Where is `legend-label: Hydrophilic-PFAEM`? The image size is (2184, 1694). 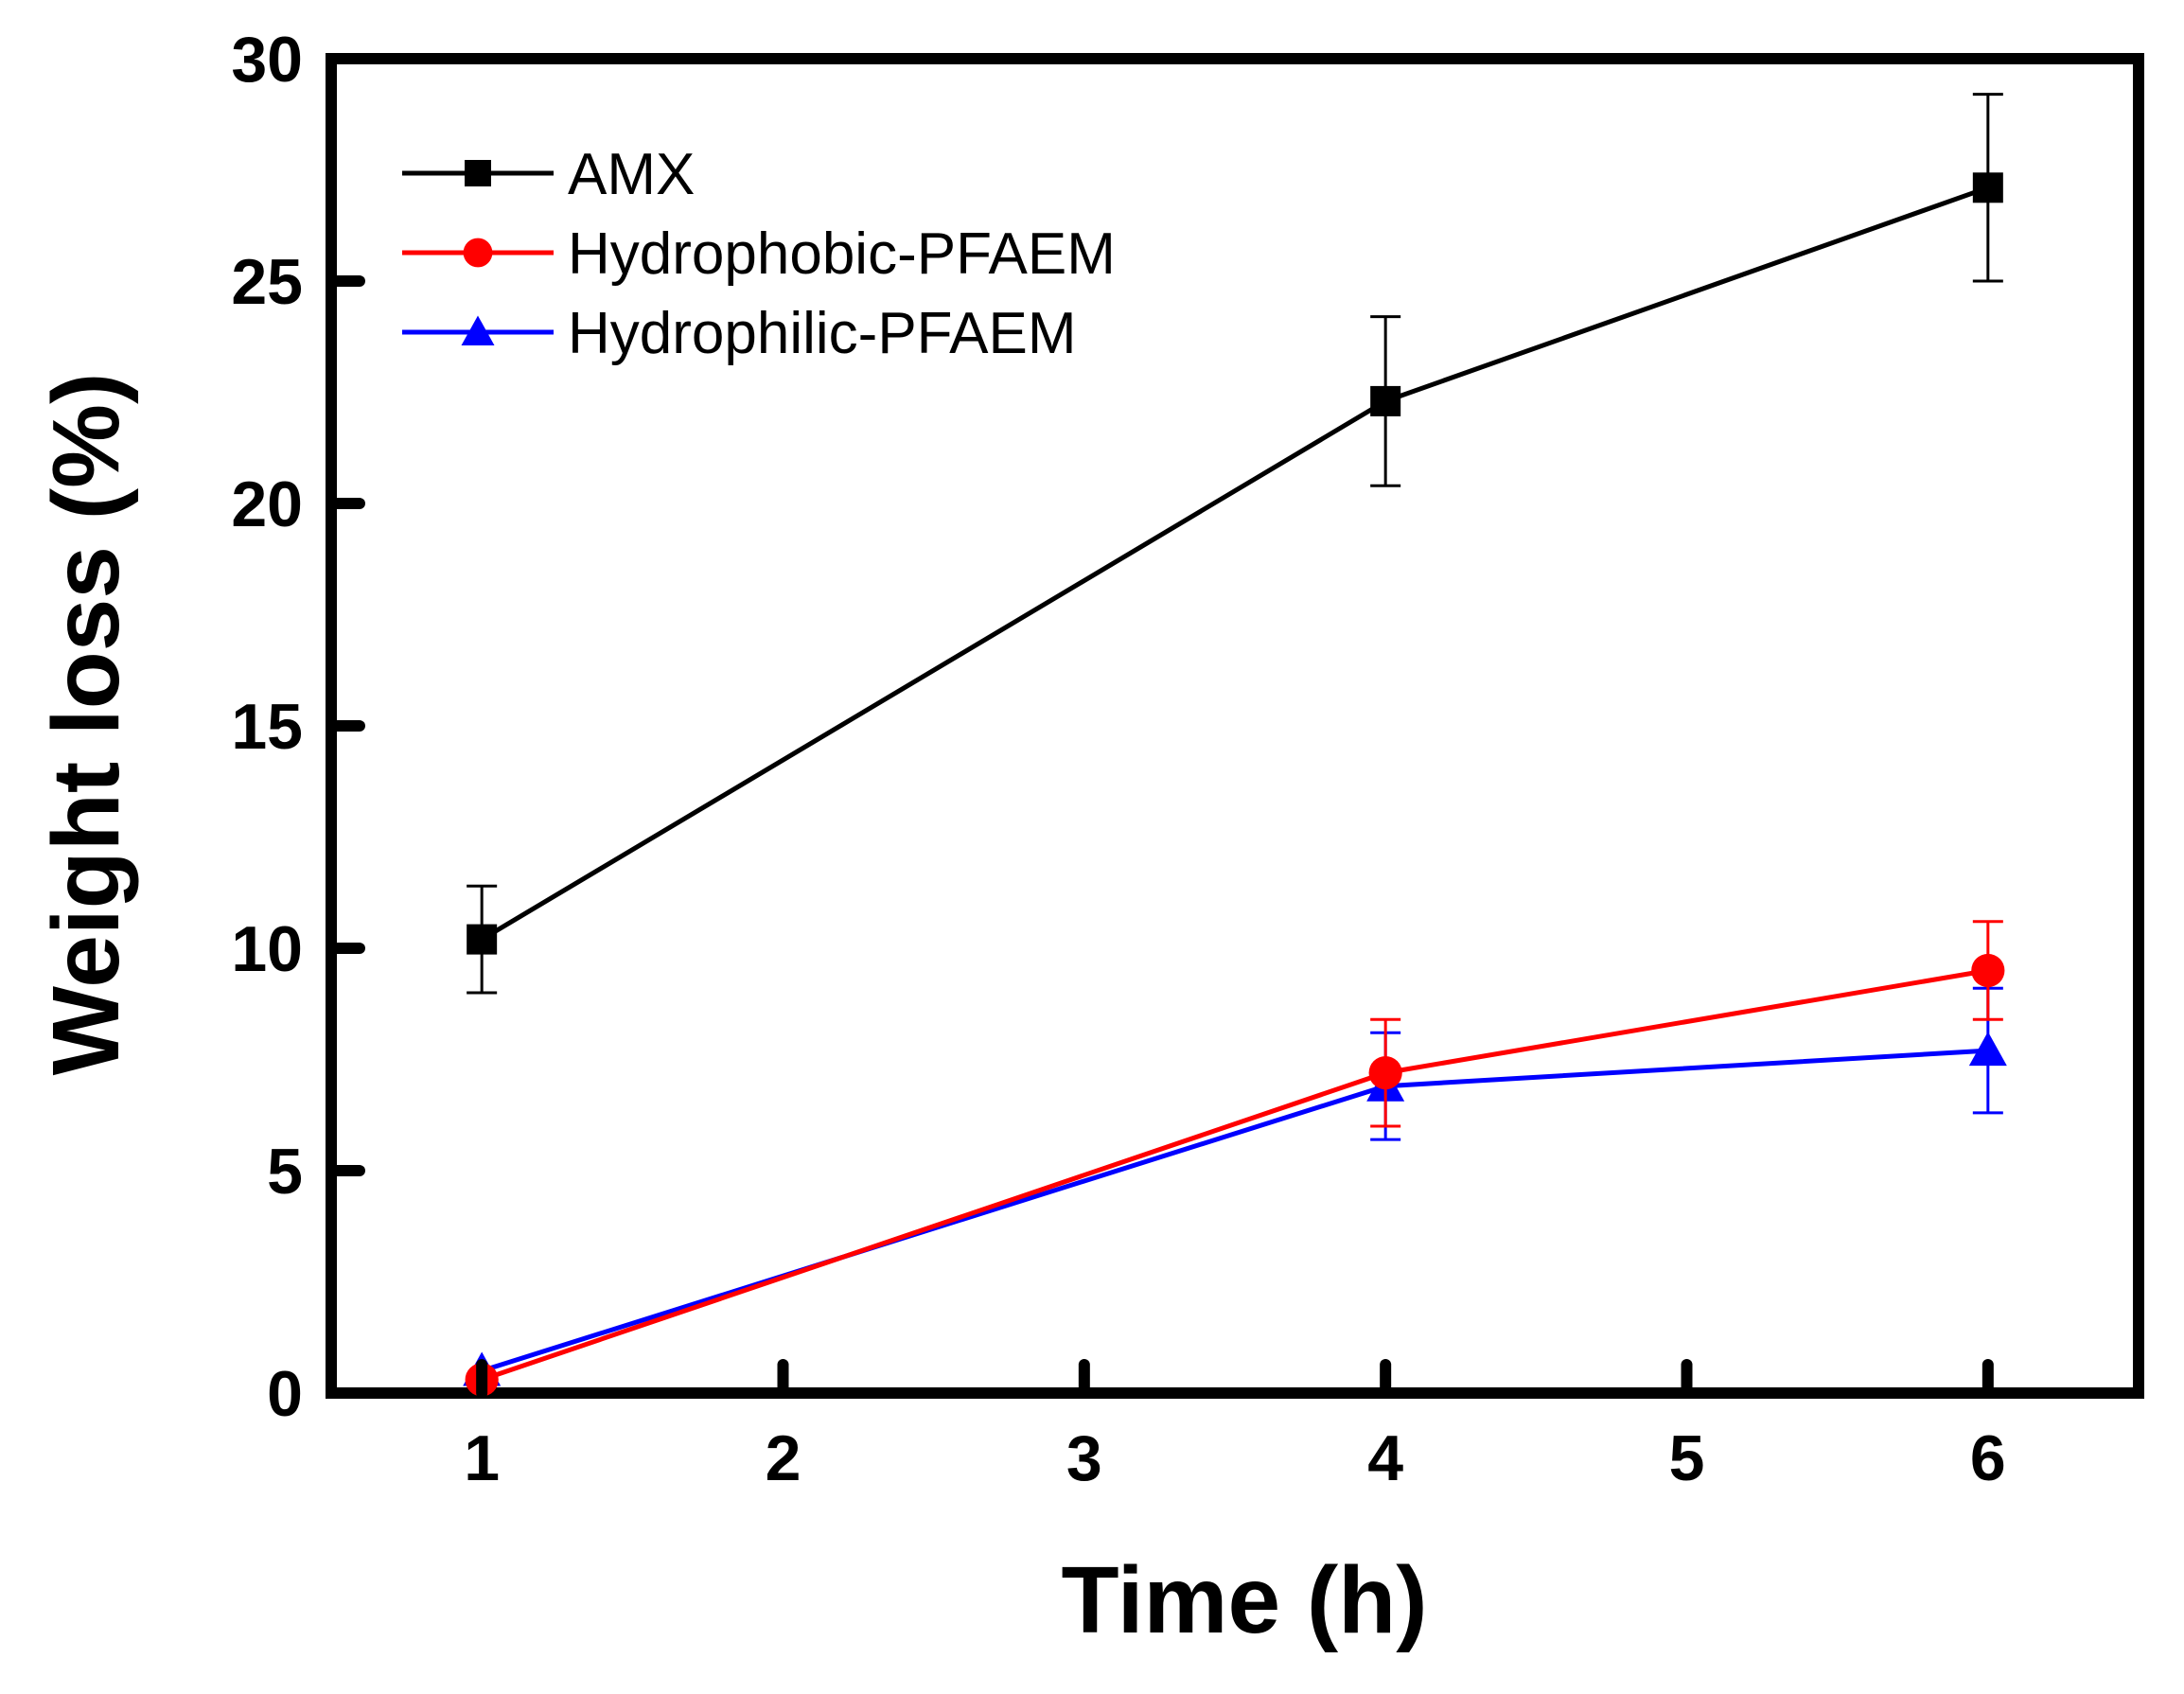
legend-label: Hydrophilic-PFAEM is located at coordinates (822, 333).